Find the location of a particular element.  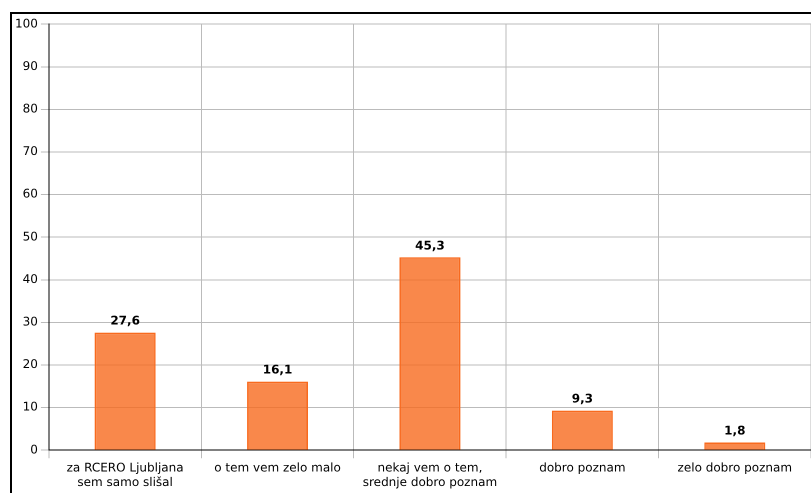

data-label: 27,6 is located at coordinates (125, 321).